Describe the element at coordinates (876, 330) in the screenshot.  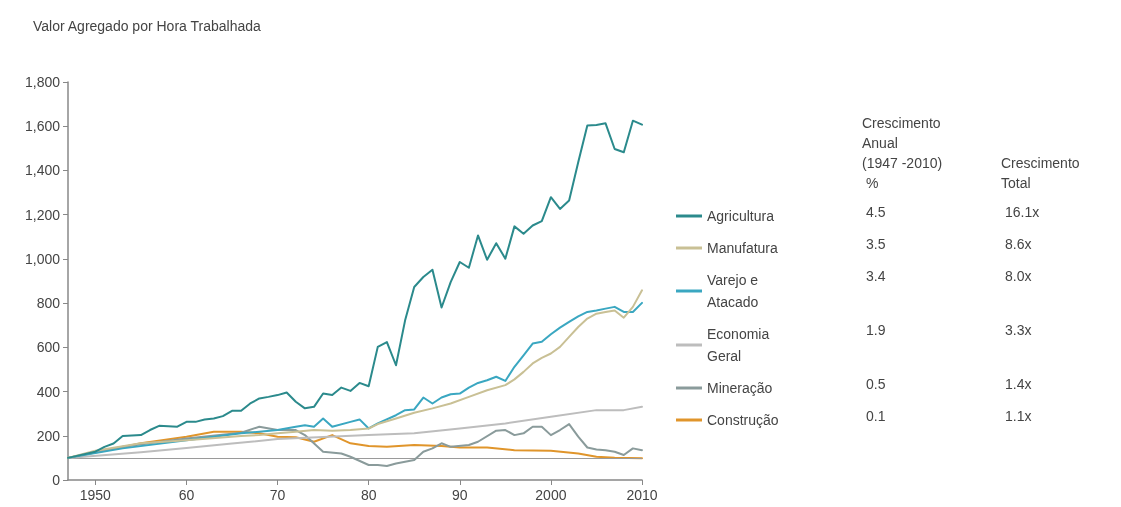
I see `text: 1.9` at that location.